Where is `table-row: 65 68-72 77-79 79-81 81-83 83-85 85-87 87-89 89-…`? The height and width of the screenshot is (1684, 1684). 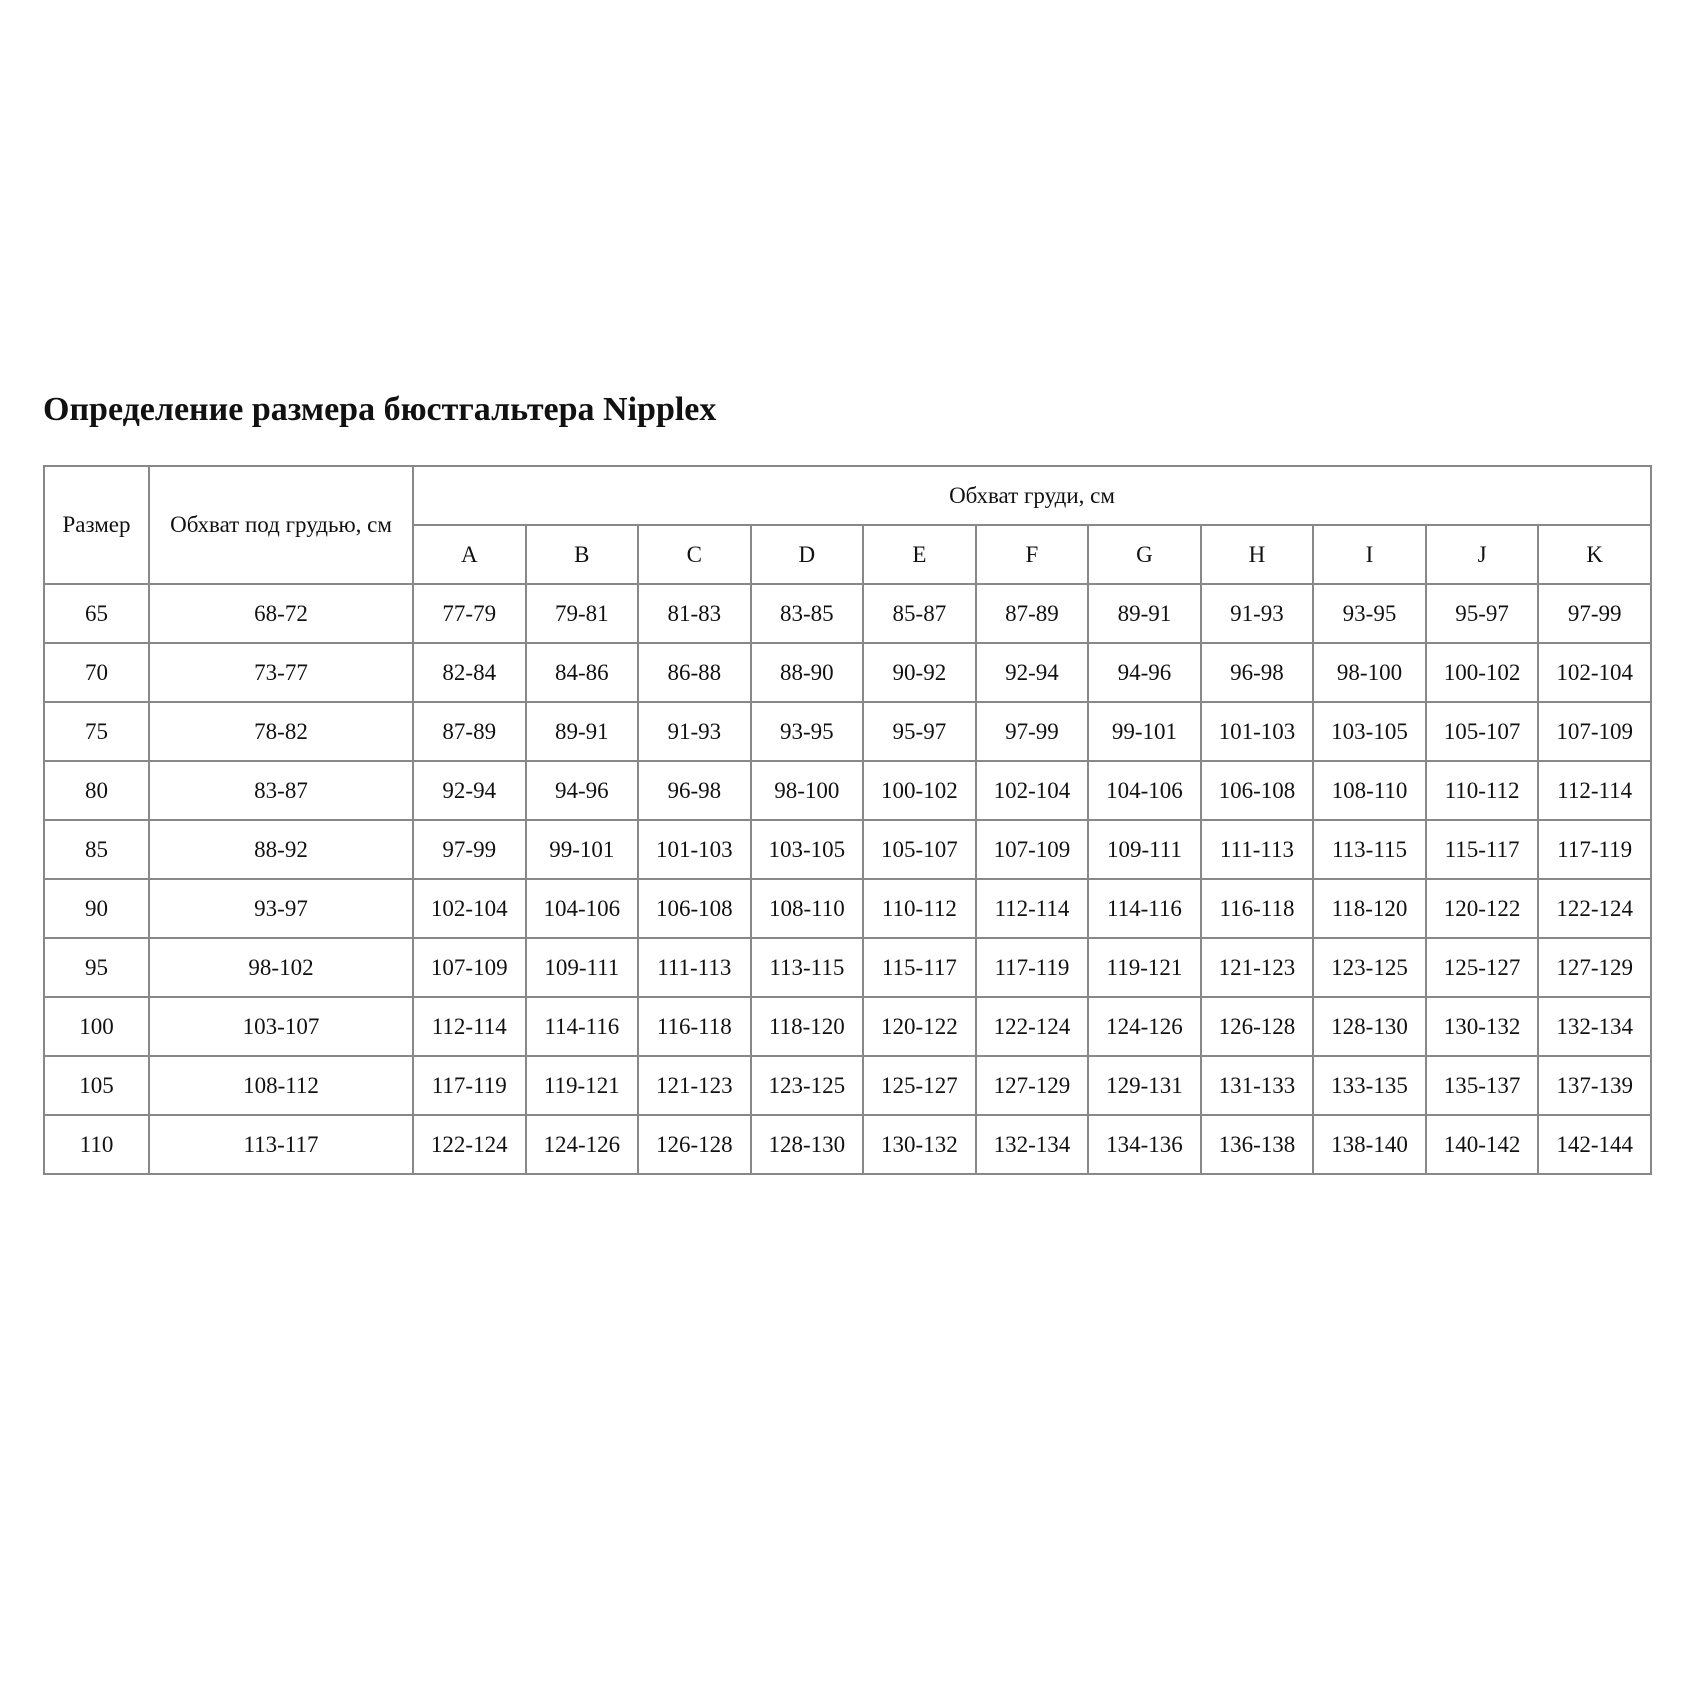
table-row: 65 68-72 77-79 79-81 81-83 83-85 85-87 87-89 89-… is located at coordinates (847, 613).